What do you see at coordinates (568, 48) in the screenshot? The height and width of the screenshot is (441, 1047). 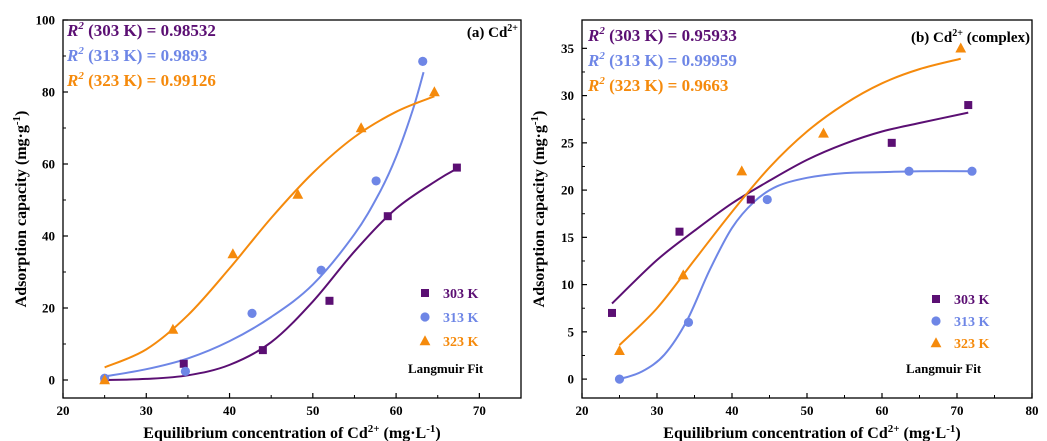 I see `y-tick-label: 35` at bounding box center [568, 48].